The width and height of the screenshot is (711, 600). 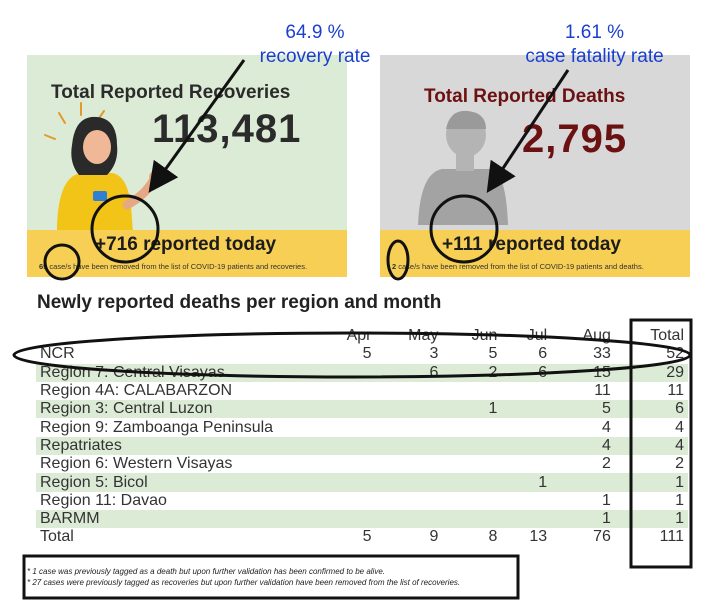 I want to click on table-row: NCR 5 3 5 6 33 52, so click(x=362, y=354).